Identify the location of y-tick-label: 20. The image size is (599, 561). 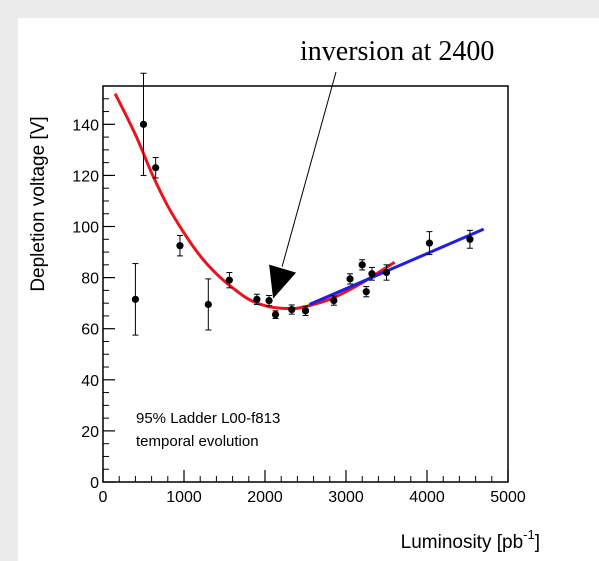
(90, 432).